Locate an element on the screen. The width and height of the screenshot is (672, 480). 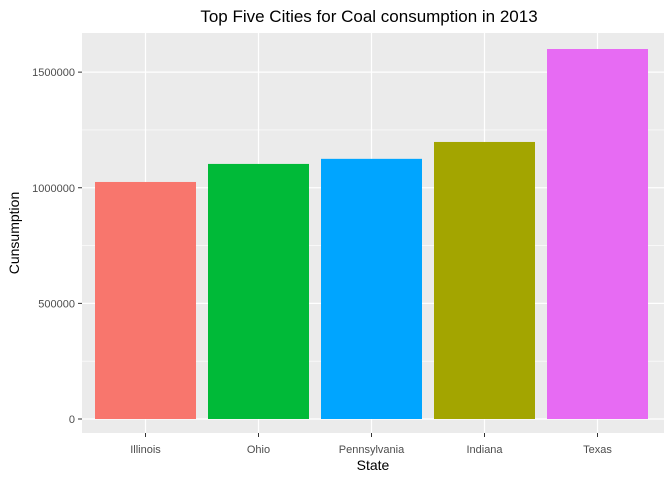
x-tick-label-indiana: Indiana is located at coordinates (484, 450).